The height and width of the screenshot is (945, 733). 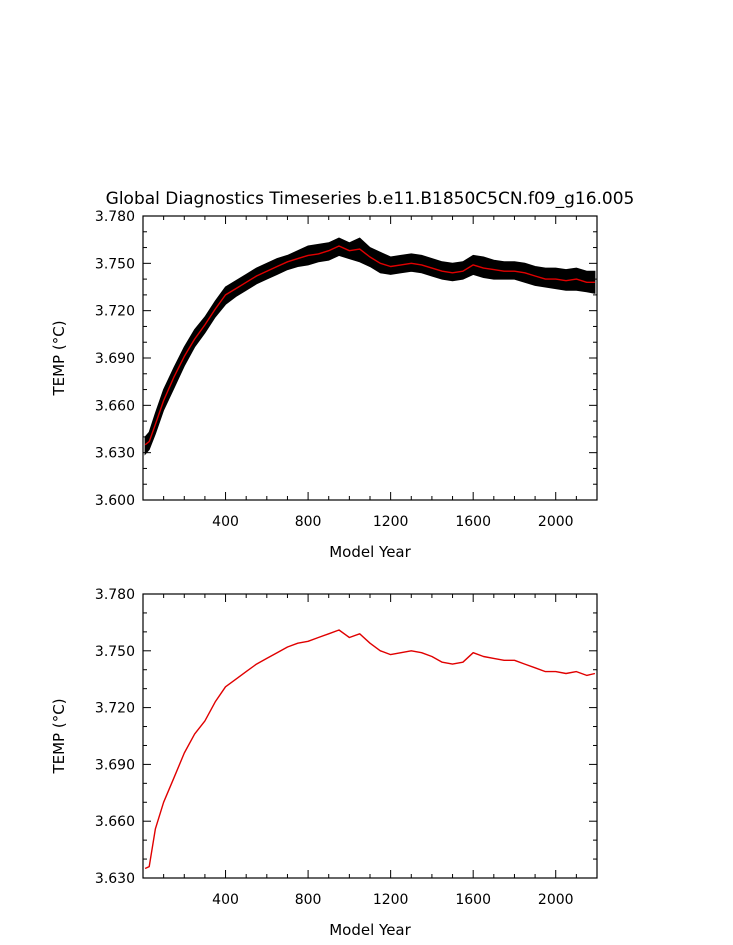 I want to click on top-envelope-layer, so click(x=370, y=346).